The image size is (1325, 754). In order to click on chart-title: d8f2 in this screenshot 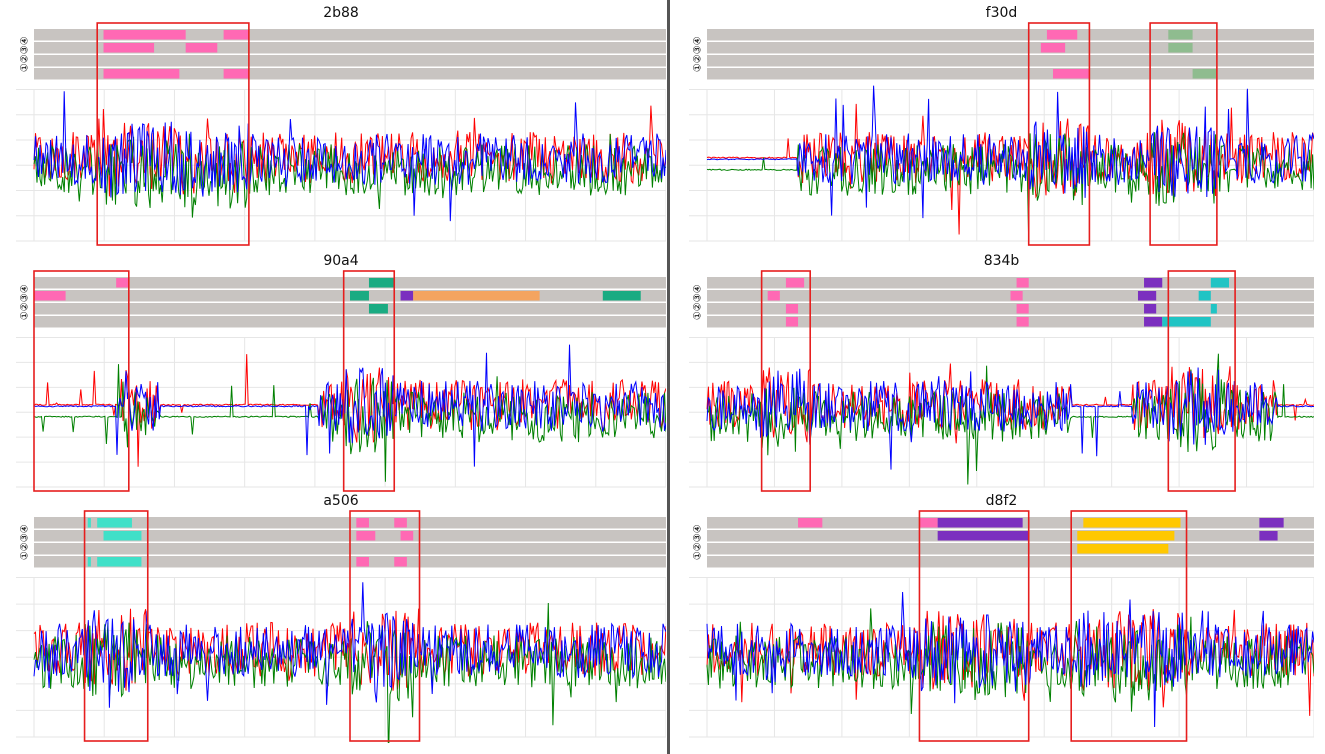, I will do `click(1001, 501)`.